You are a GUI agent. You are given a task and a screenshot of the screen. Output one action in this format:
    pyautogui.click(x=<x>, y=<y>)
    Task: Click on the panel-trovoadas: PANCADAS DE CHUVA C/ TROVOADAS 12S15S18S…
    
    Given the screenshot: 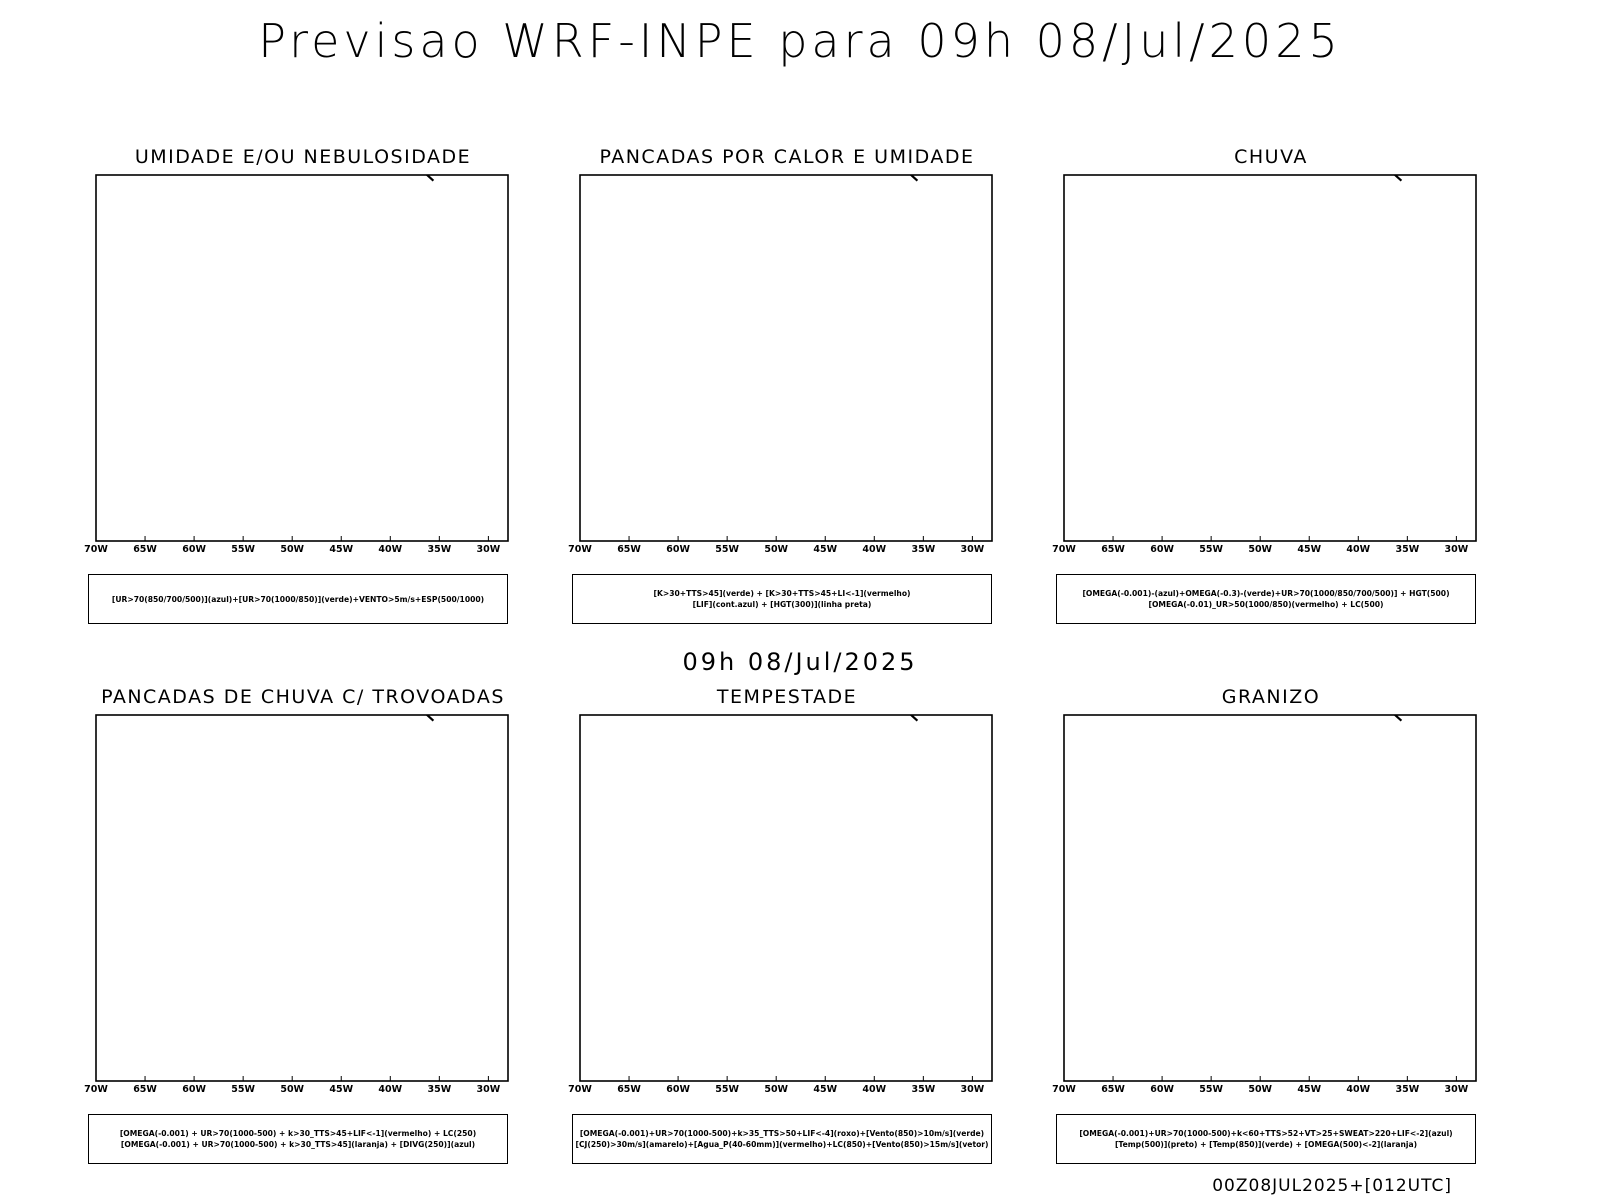 What is the action you would take?
    pyautogui.click(x=303, y=925)
    